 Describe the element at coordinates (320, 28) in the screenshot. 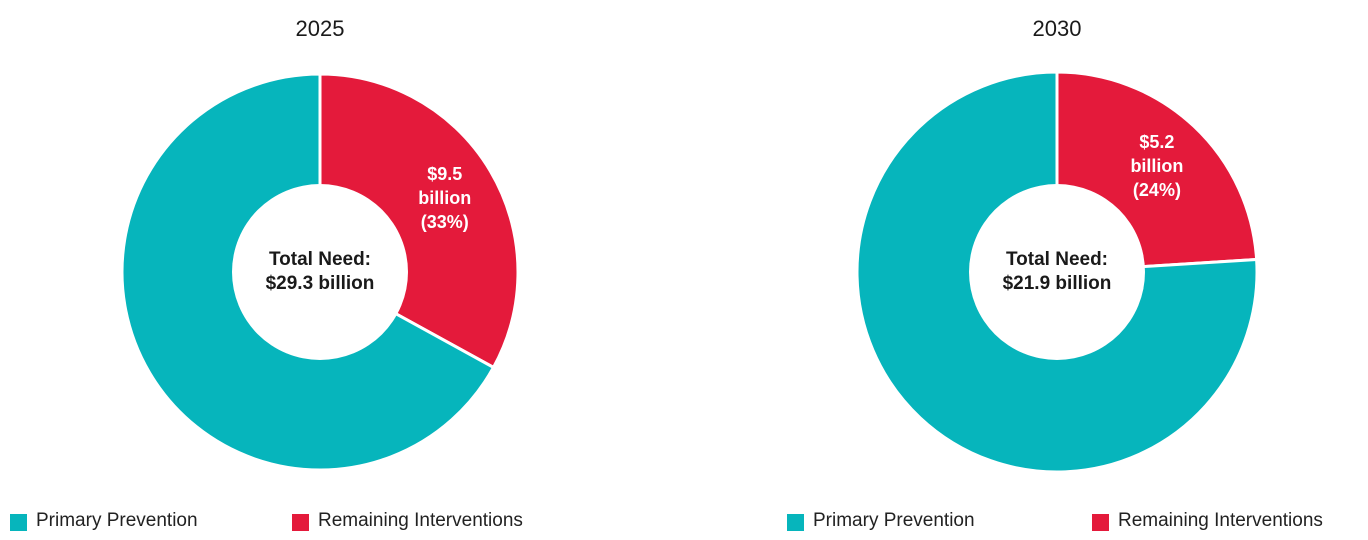

I see `chart-title: 2025` at that location.